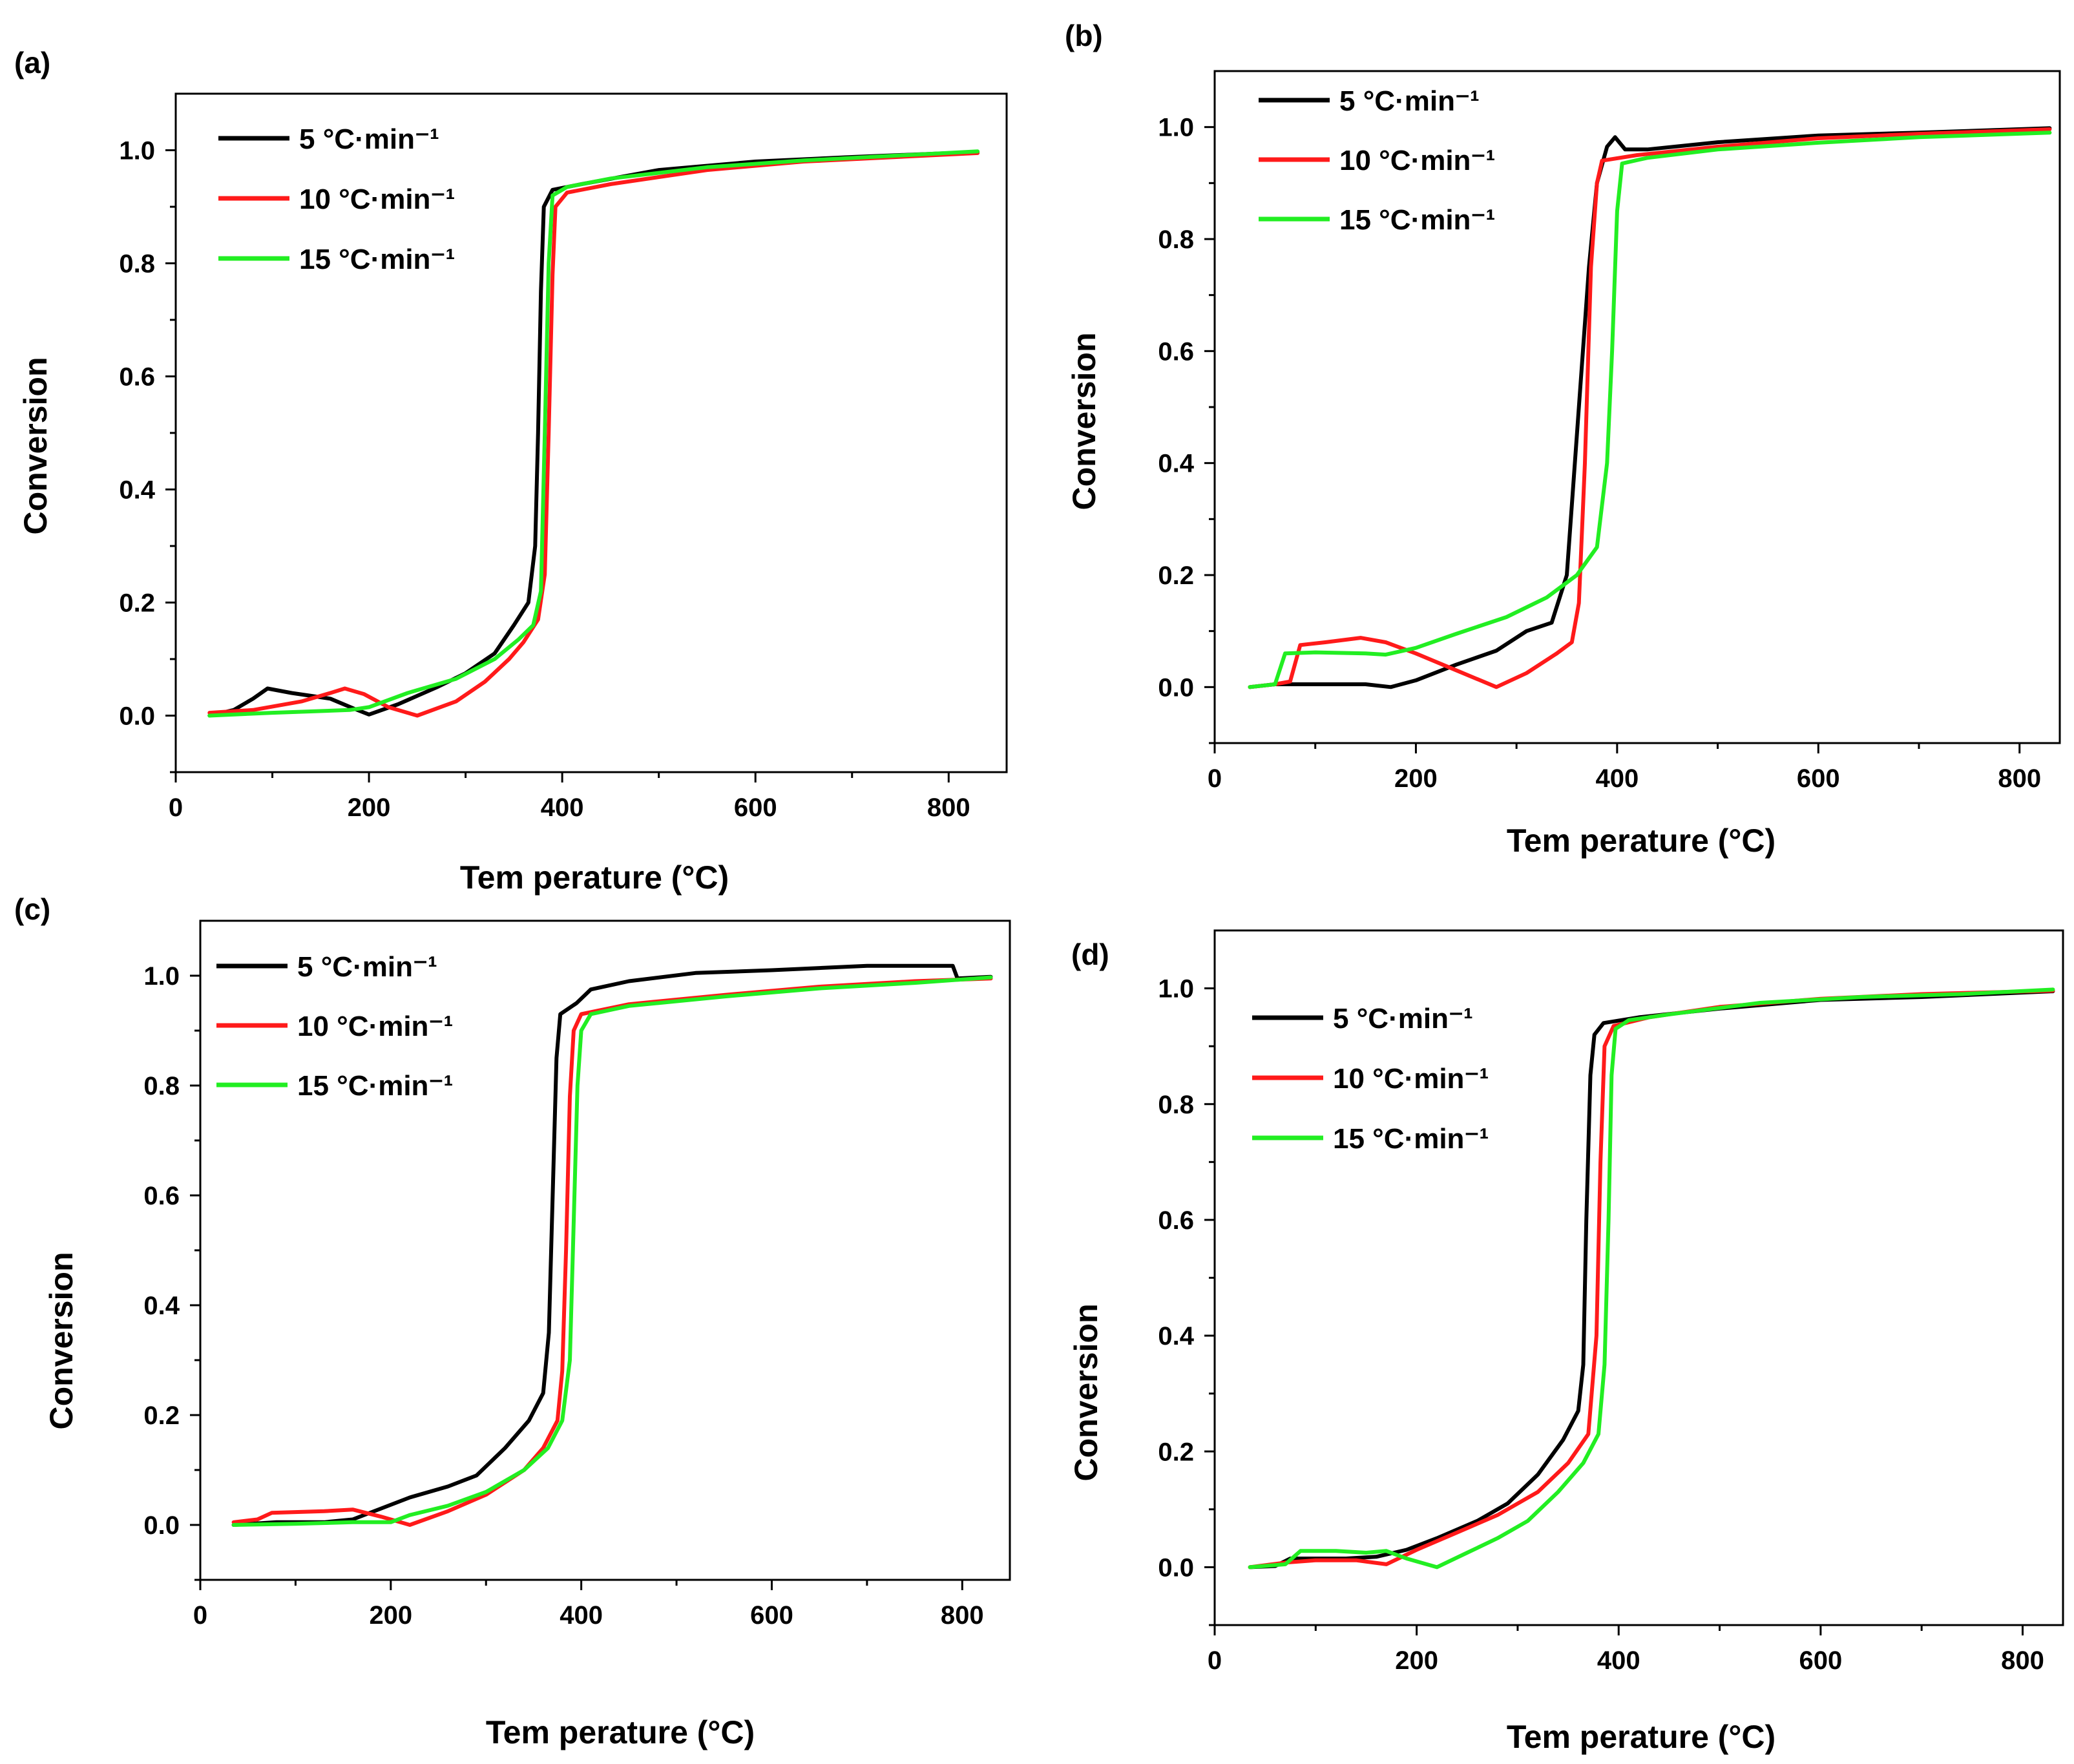  I want to click on panel-label: (c), so click(32, 909).